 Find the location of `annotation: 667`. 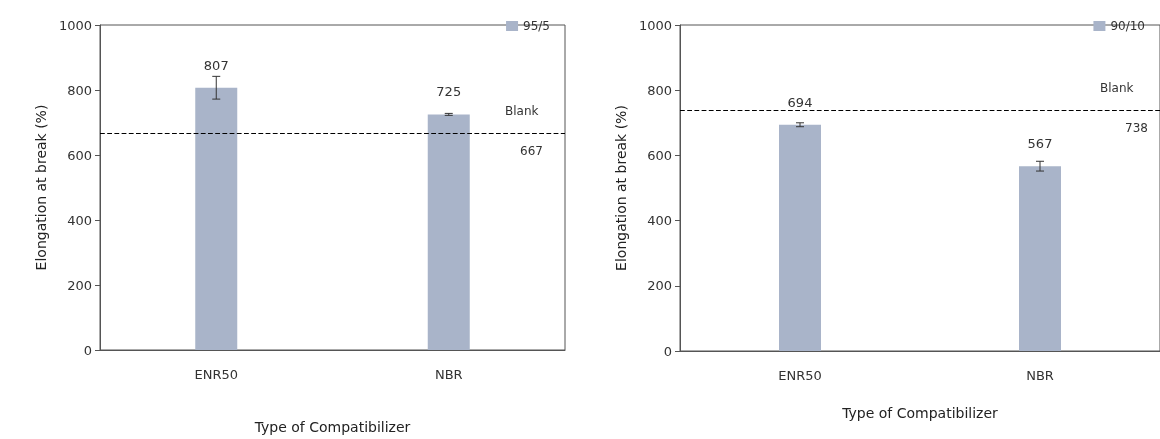

annotation: 667 is located at coordinates (531, 151).